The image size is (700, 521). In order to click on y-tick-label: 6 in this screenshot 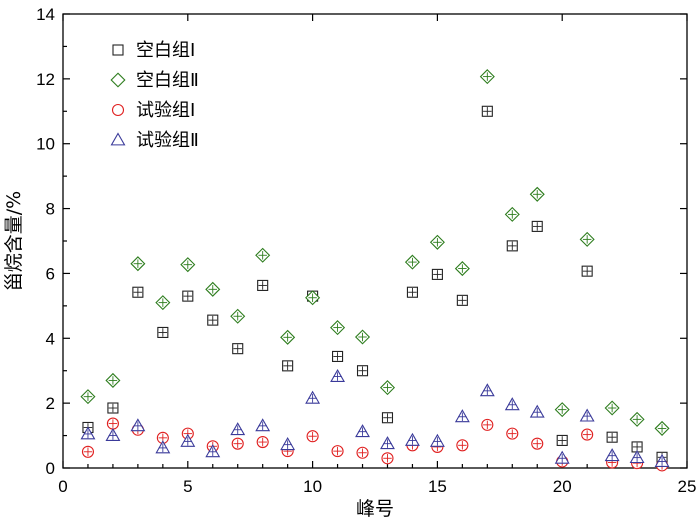, I will do `click(50, 273)`.